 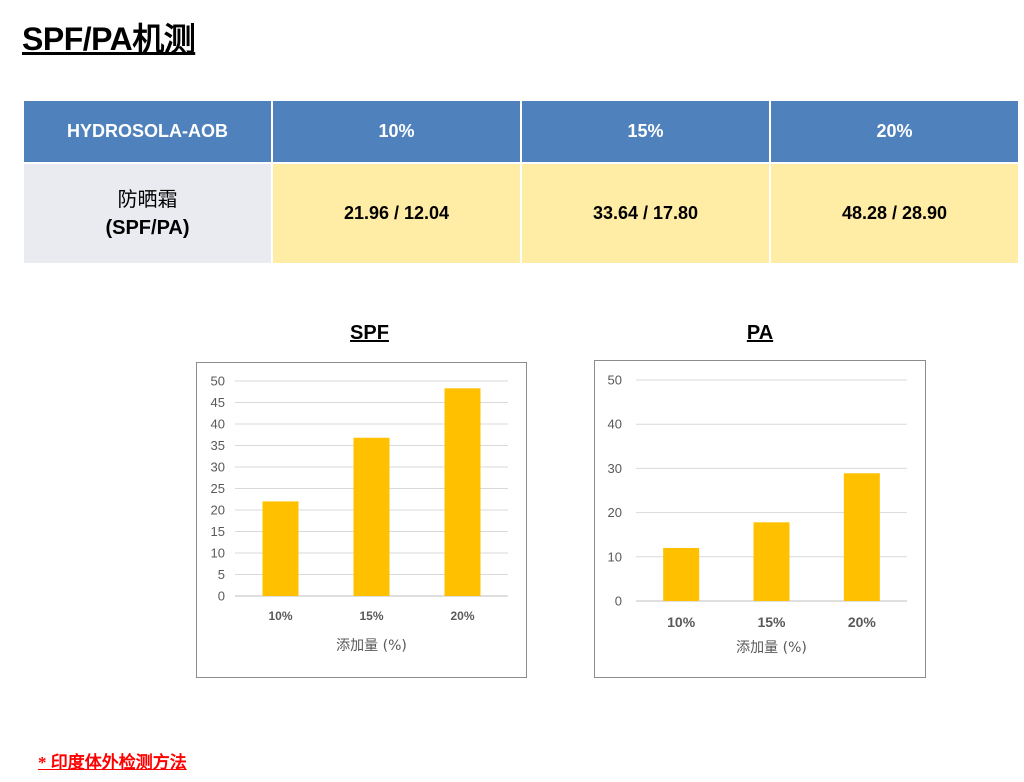 What do you see at coordinates (218, 531) in the screenshot?
I see `y-tick-label: 15` at bounding box center [218, 531].